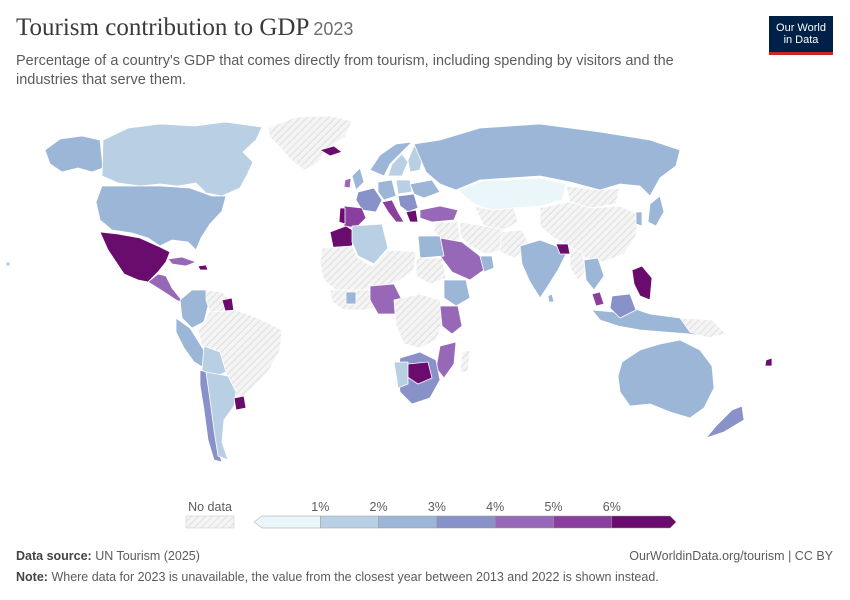 Image resolution: width=850 pixels, height=600 pixels. What do you see at coordinates (163, 27) in the screenshot?
I see `title-text: Tourism contribution to GDP` at bounding box center [163, 27].